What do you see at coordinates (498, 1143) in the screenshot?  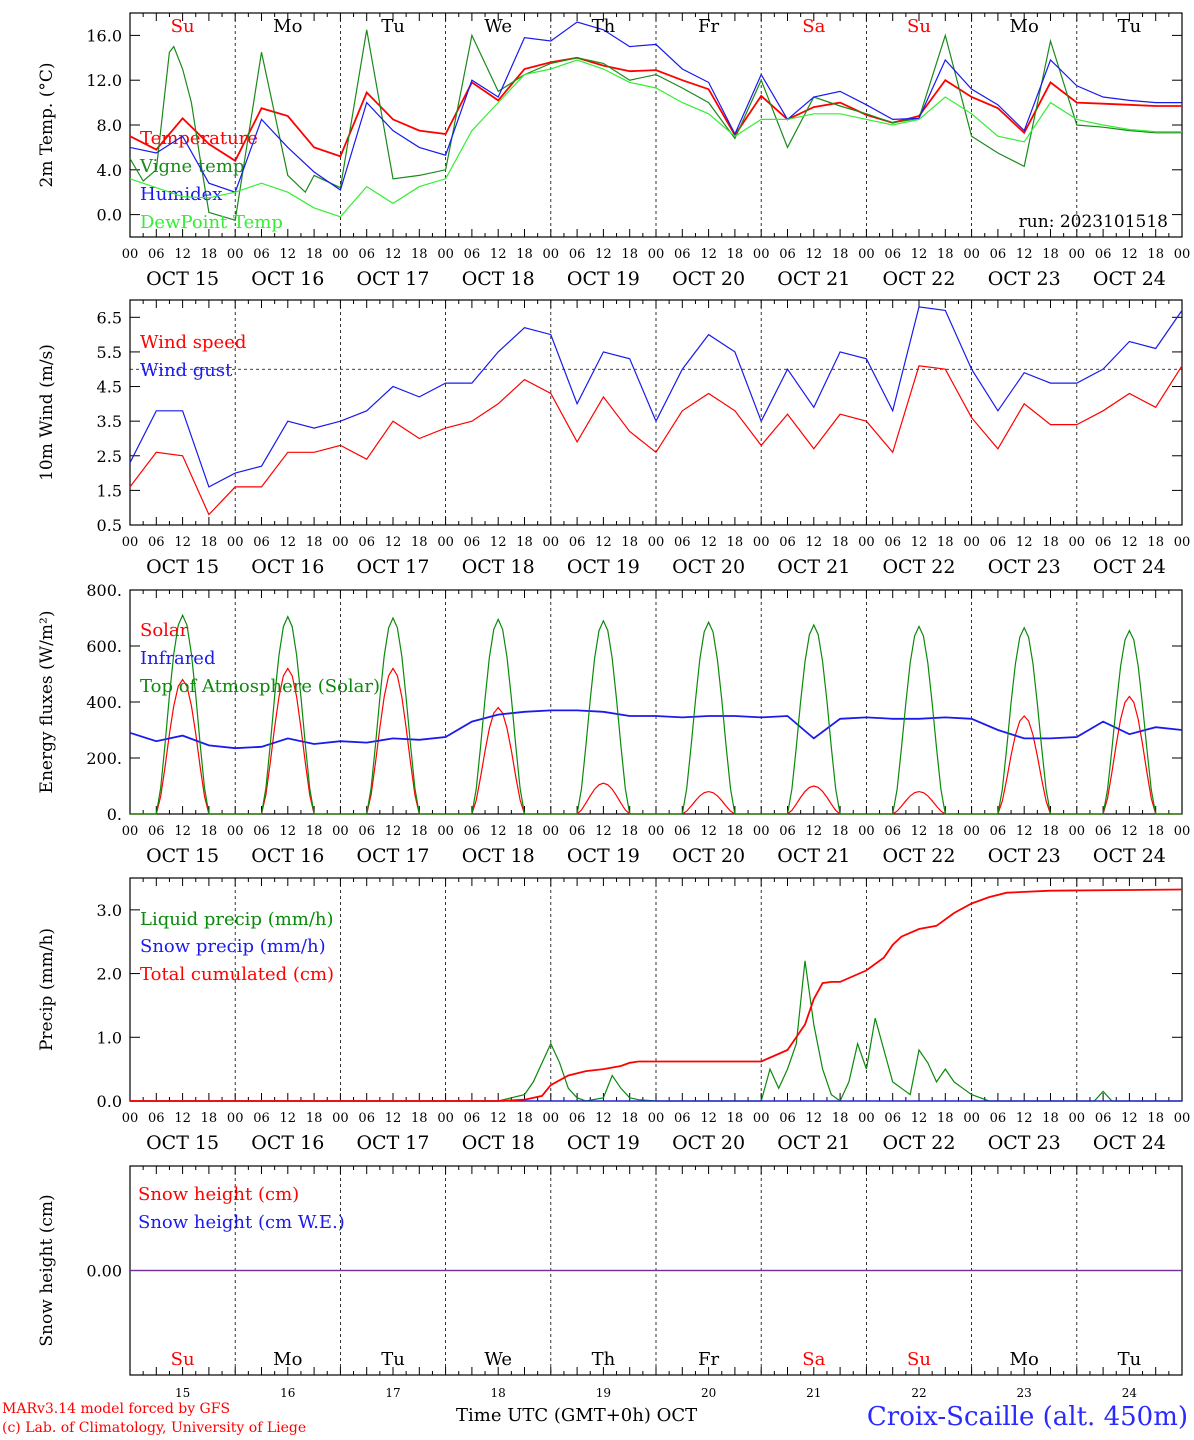 I see `date-label: OCT 18` at bounding box center [498, 1143].